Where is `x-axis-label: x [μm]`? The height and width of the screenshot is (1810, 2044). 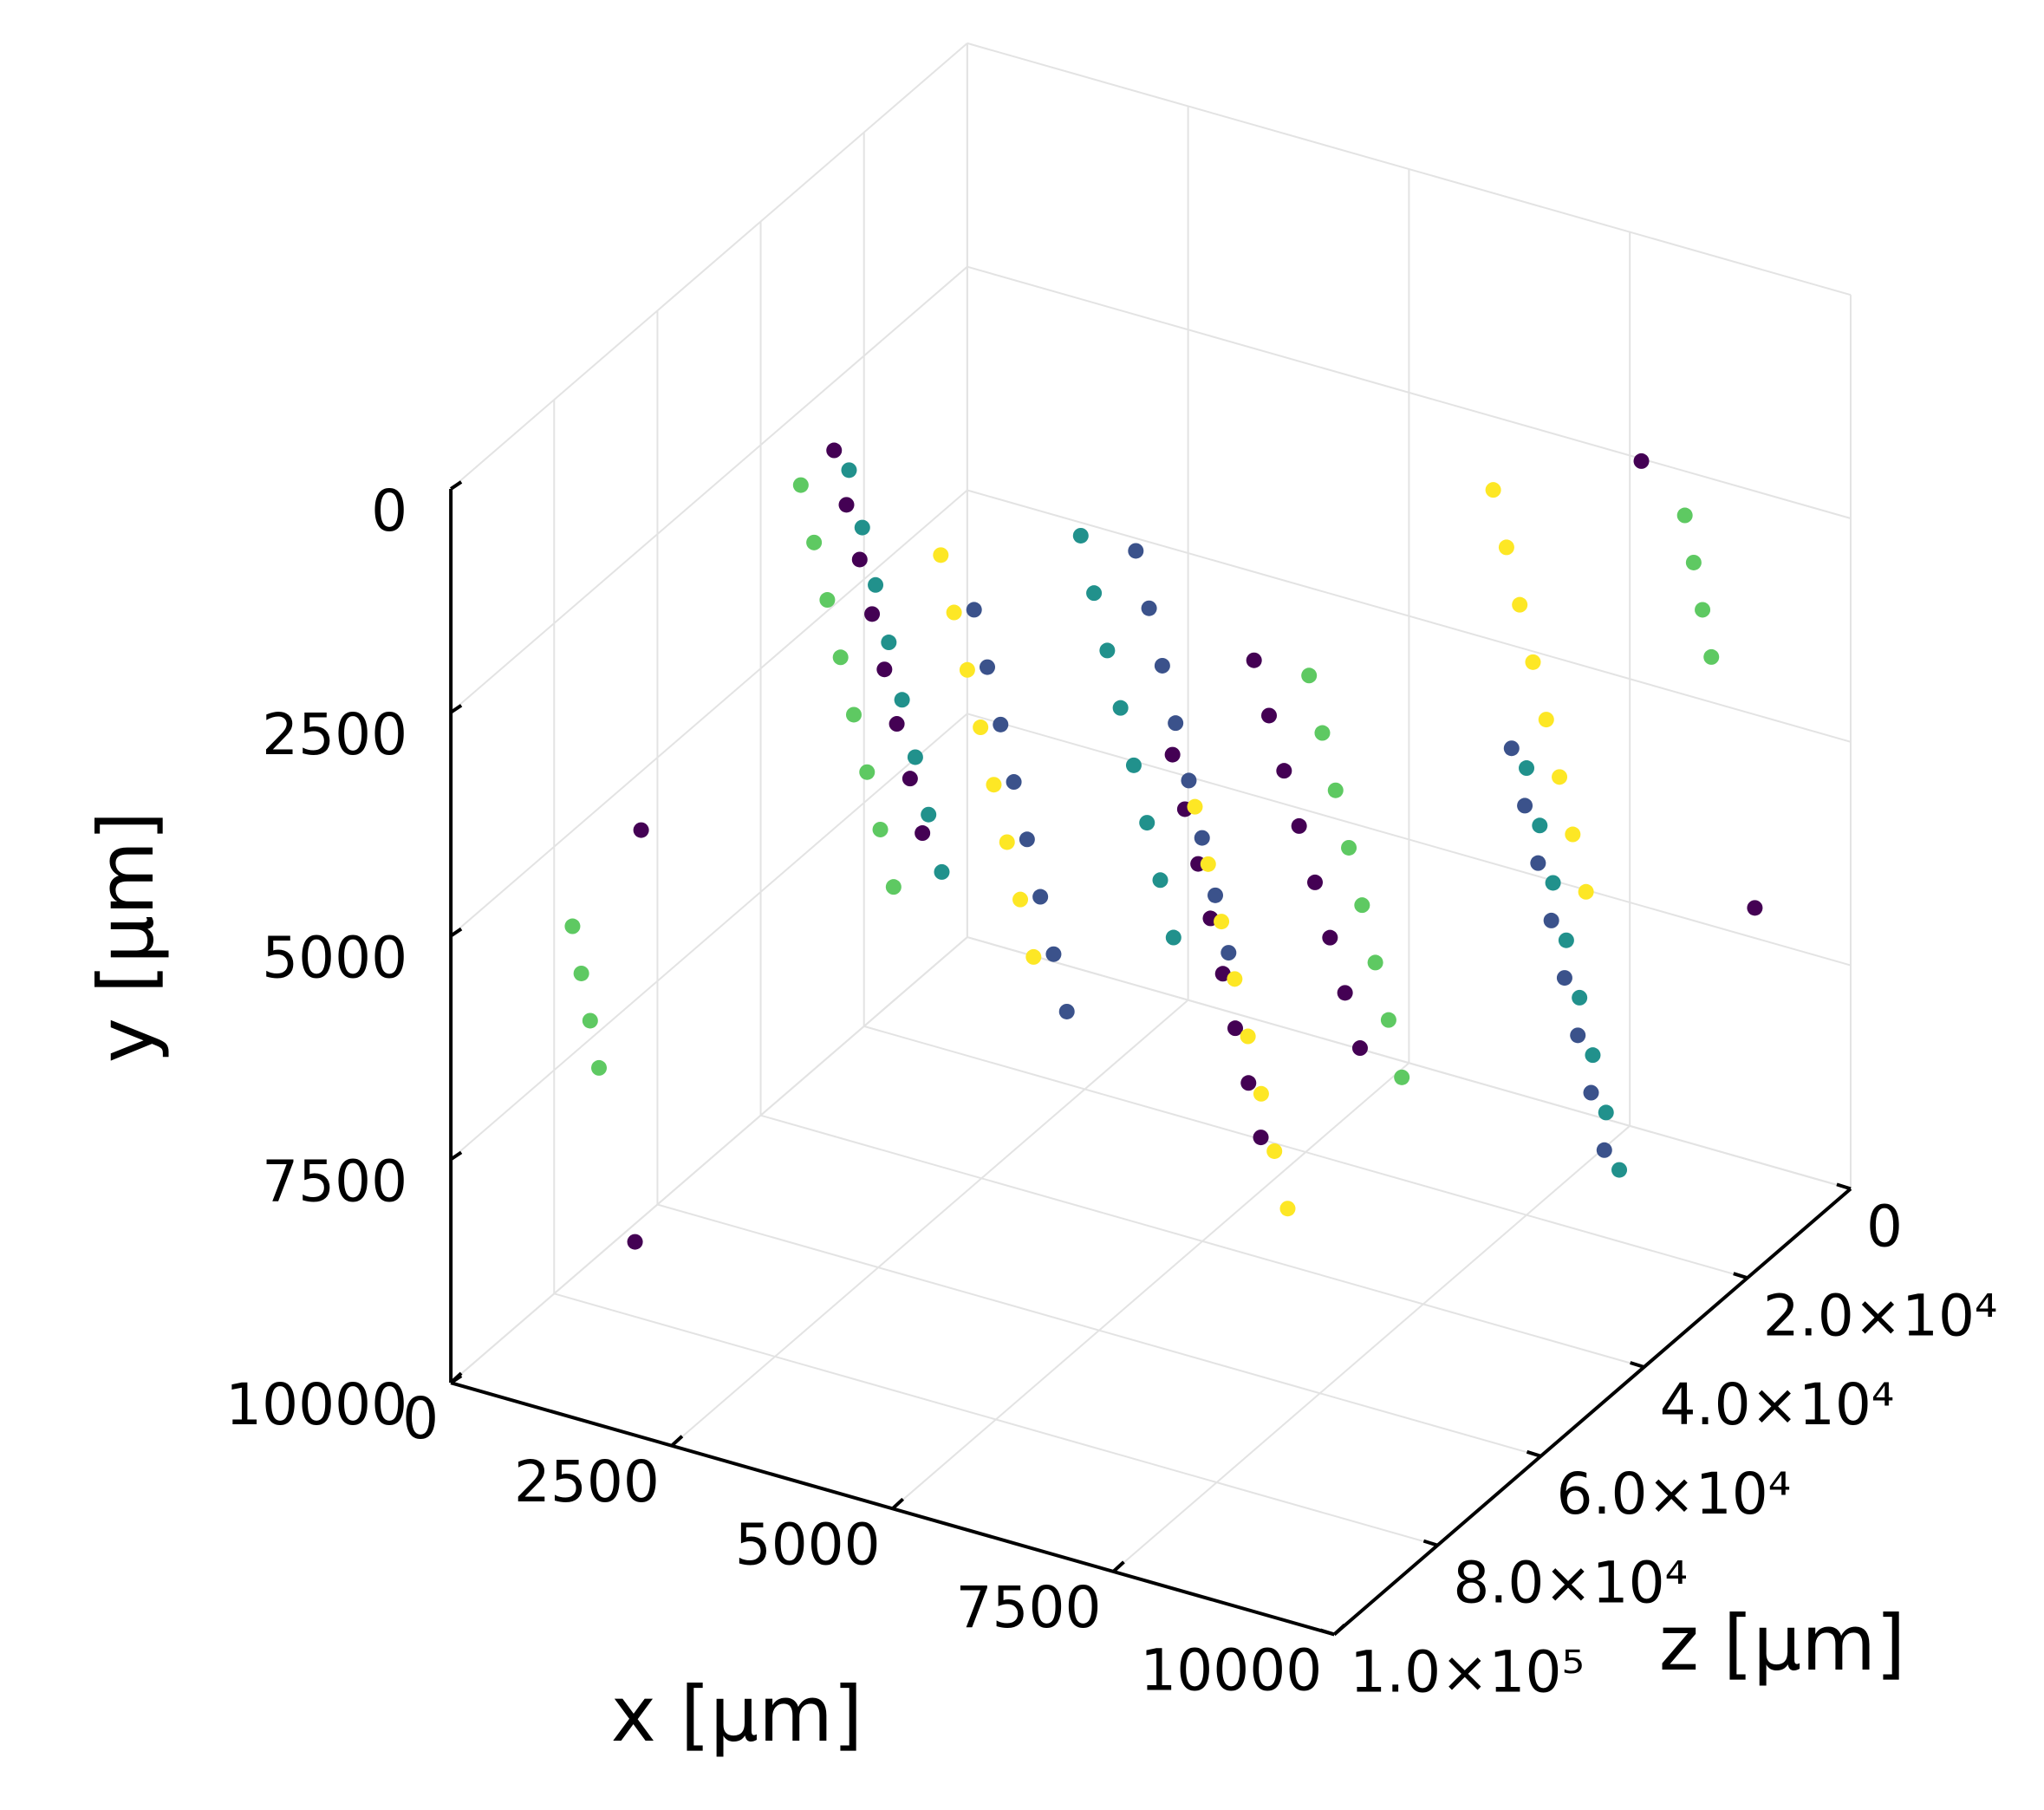 x-axis-label: x [μm] is located at coordinates (737, 1714).